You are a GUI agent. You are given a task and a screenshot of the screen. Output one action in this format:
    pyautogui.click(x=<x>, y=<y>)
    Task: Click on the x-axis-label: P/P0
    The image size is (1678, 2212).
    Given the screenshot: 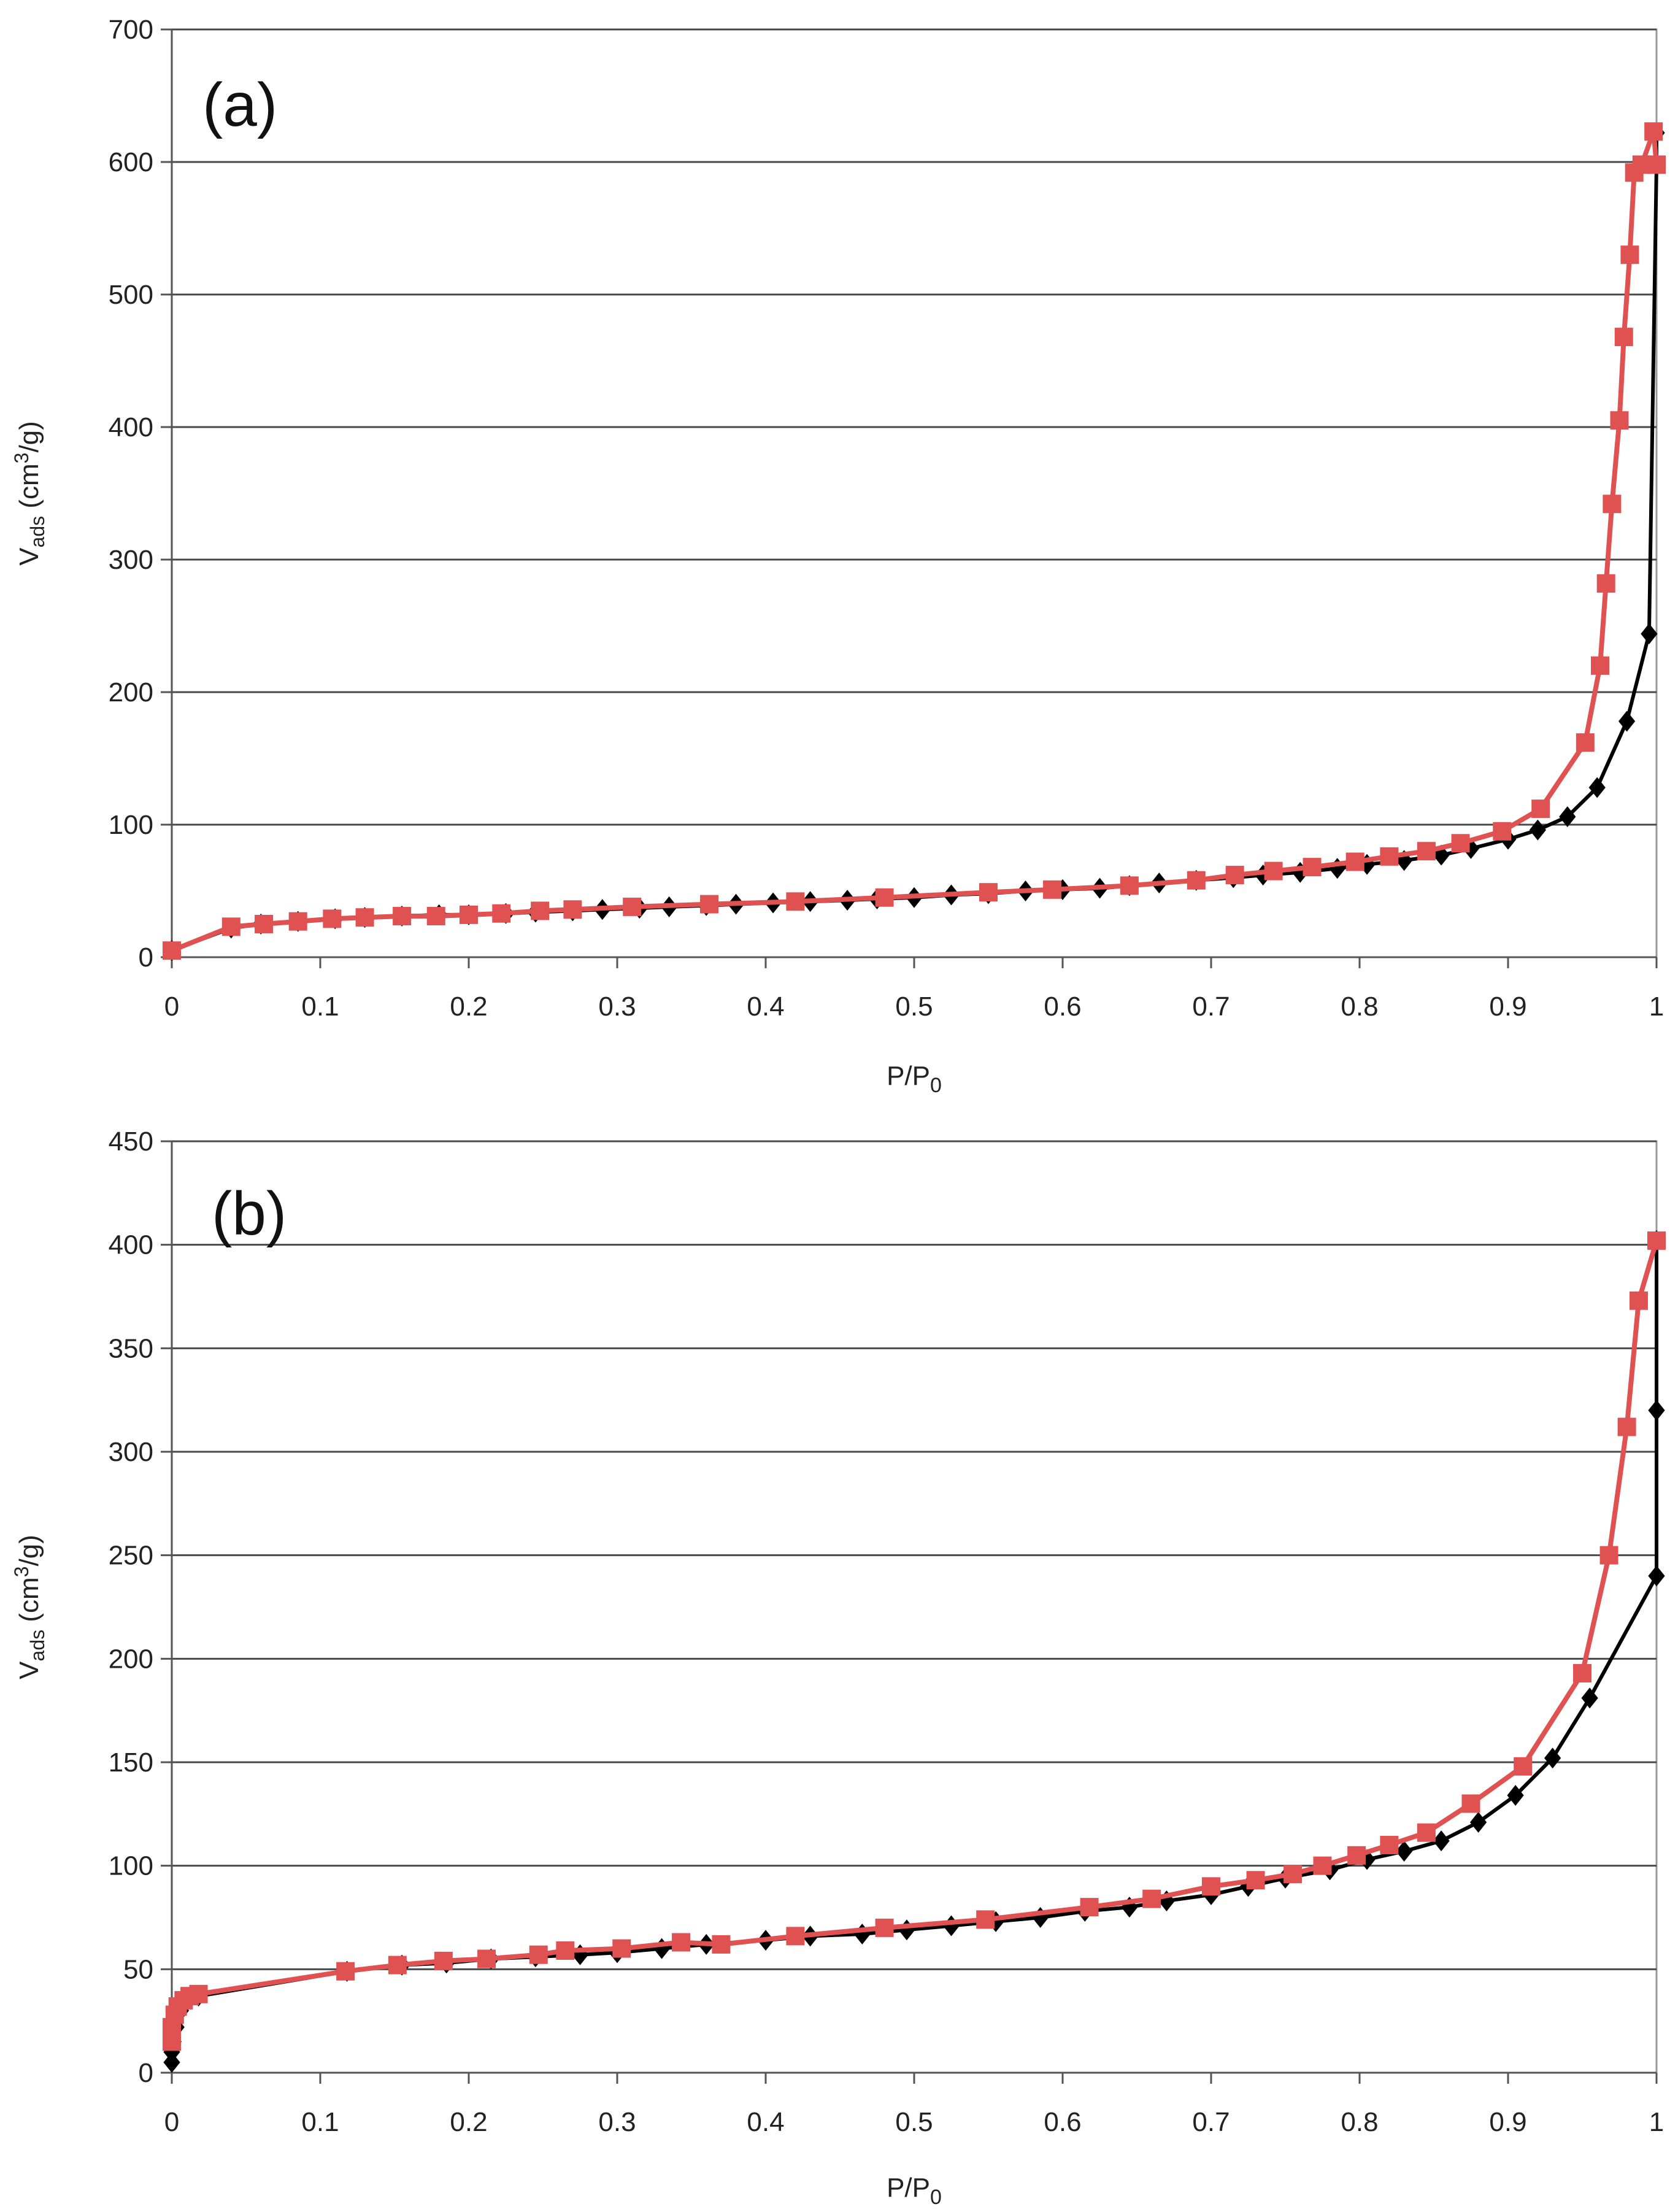 What is the action you would take?
    pyautogui.click(x=914, y=1079)
    